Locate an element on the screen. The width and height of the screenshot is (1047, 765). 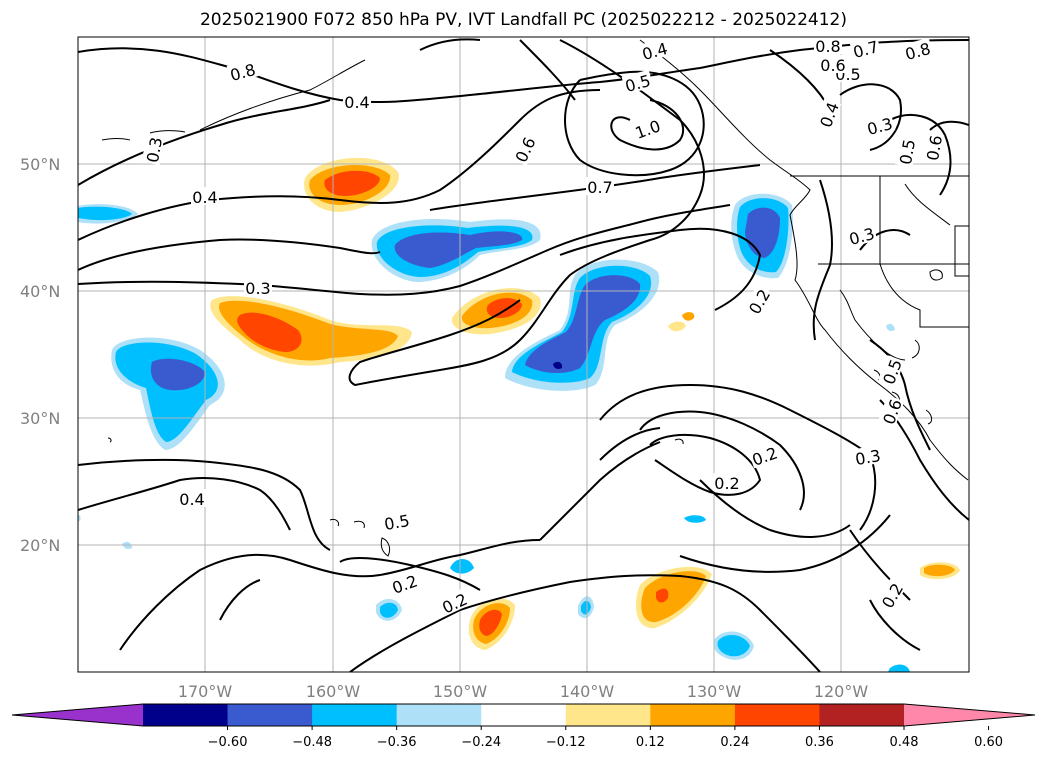
lon-label: 130°W is located at coordinates (714, 691).